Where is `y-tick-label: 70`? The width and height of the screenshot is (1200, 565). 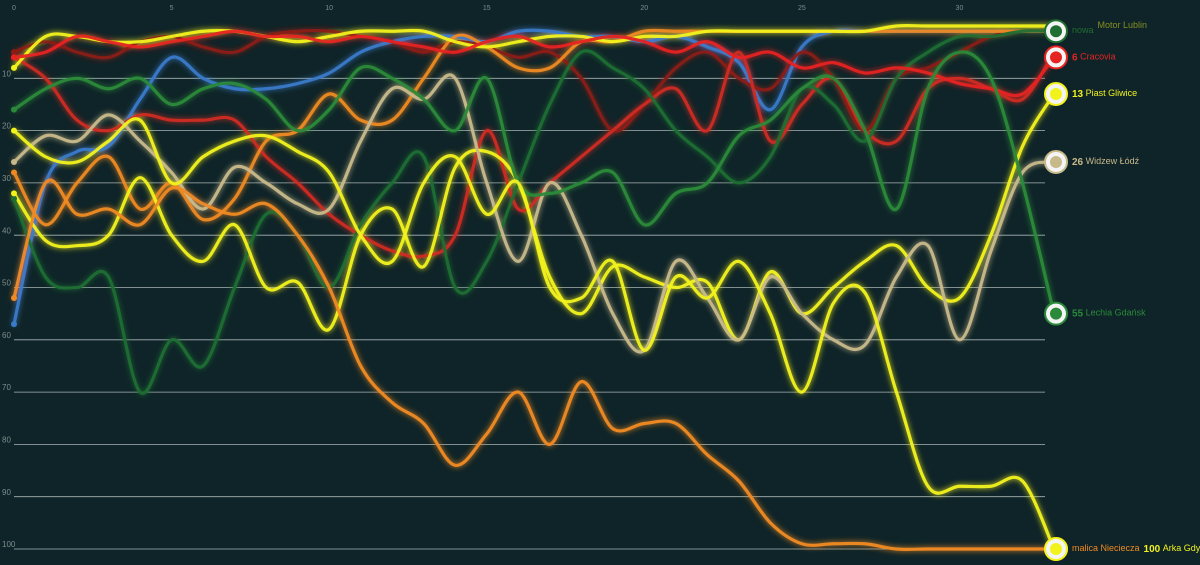 y-tick-label: 70 is located at coordinates (6, 387).